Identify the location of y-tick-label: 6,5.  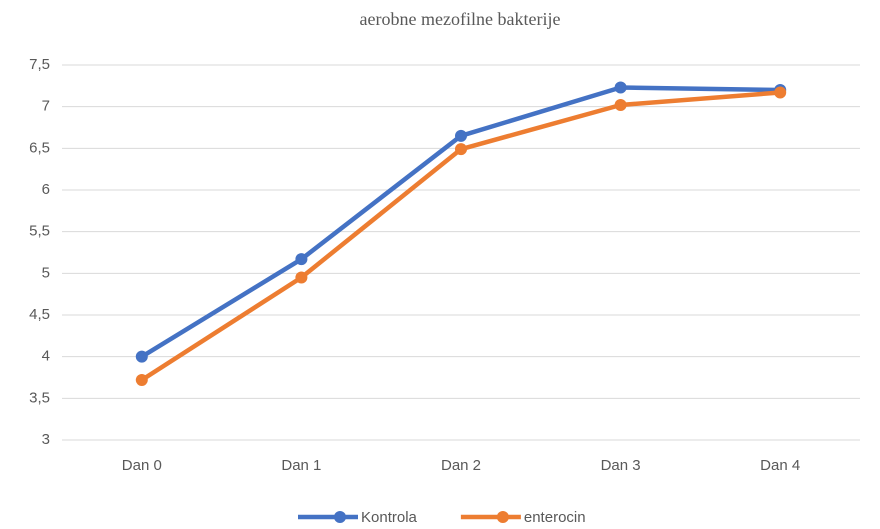
(39, 147).